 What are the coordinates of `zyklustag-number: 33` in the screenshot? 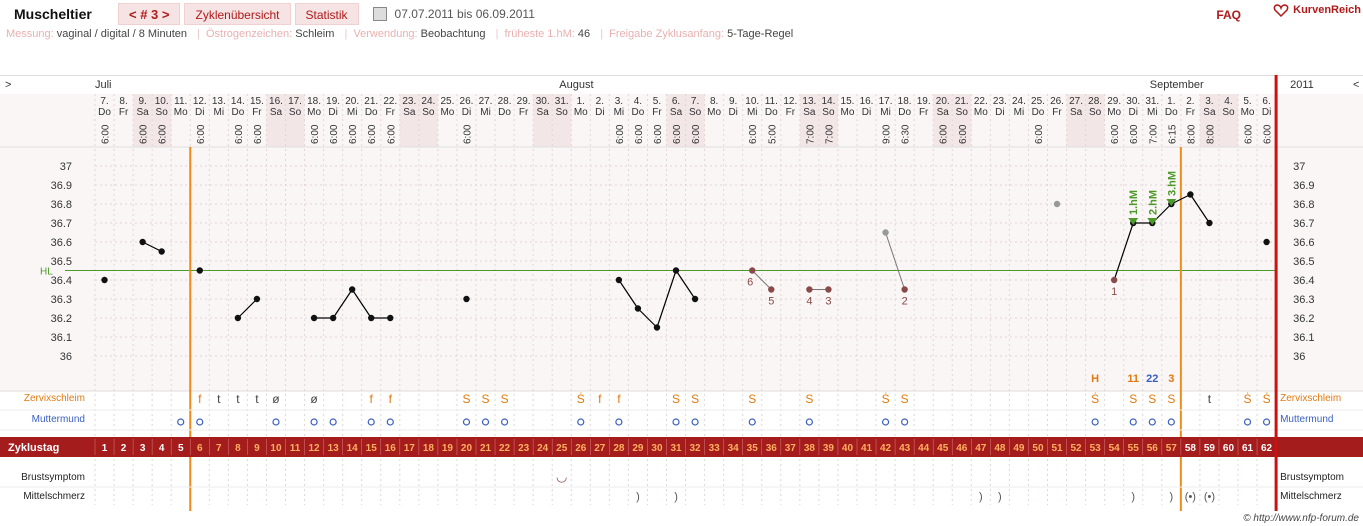 It's located at (715, 448).